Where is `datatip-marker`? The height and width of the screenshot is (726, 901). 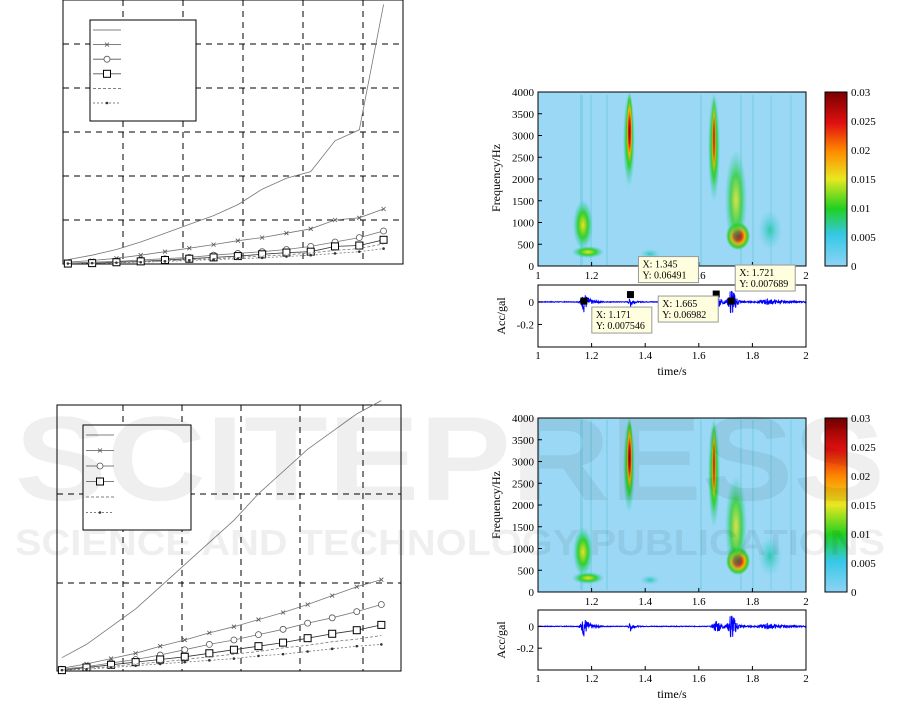 datatip-marker is located at coordinates (584, 301).